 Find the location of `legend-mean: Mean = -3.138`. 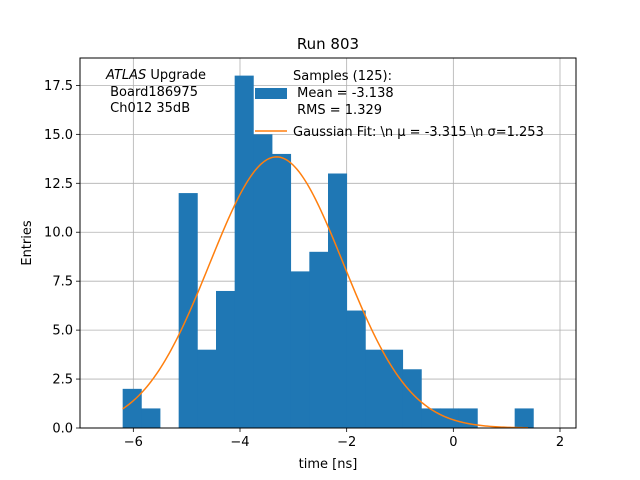

legend-mean: Mean = -3.138 is located at coordinates (343, 93).